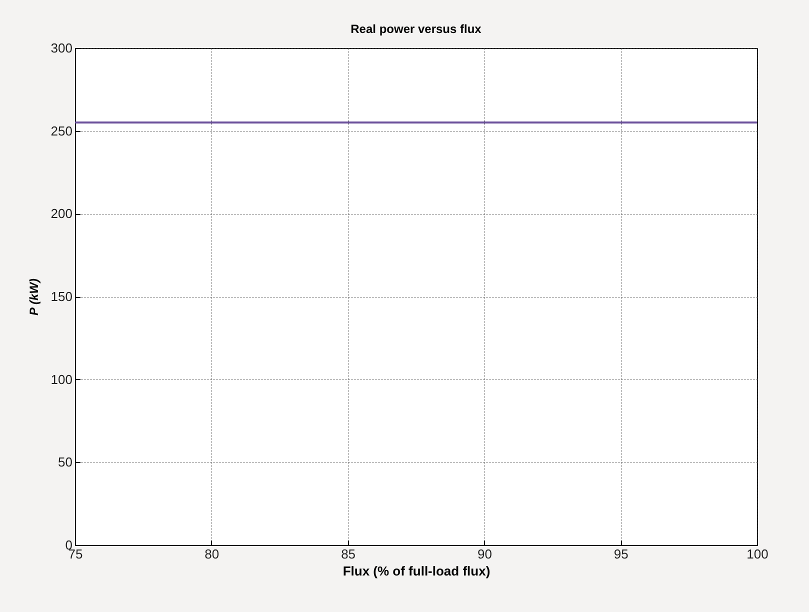  What do you see at coordinates (484, 554) in the screenshot?
I see `x-tick-label: 90` at bounding box center [484, 554].